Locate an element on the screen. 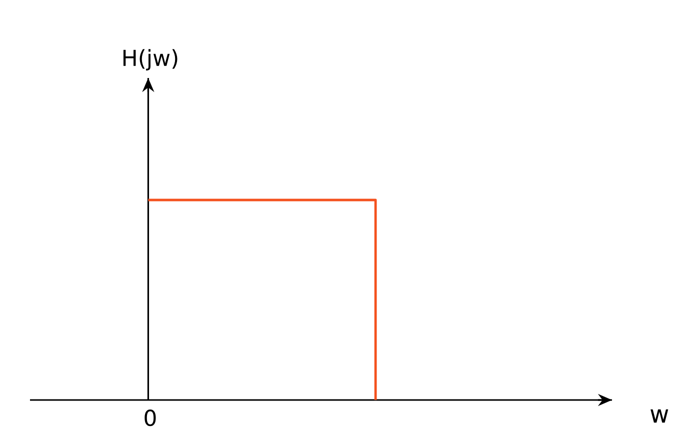 This screenshot has height=447, width=698. text: 0 is located at coordinates (150, 418).